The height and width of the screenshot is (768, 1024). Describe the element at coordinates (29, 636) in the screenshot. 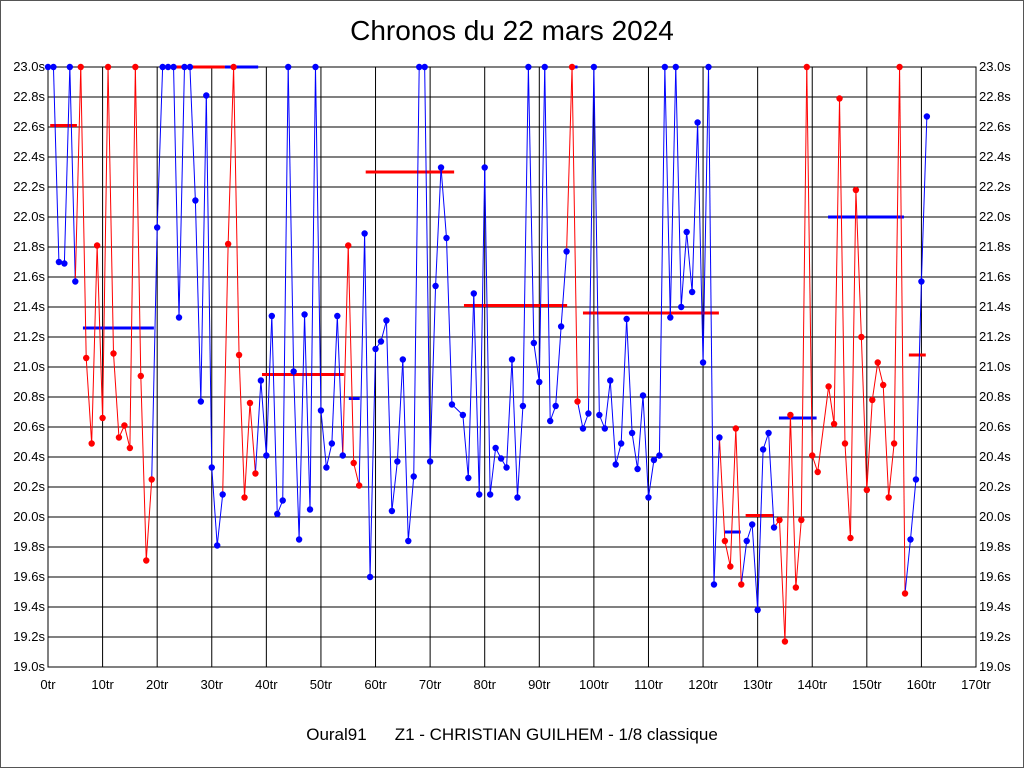

I see `y-tick-label-left: 19.2s` at that location.